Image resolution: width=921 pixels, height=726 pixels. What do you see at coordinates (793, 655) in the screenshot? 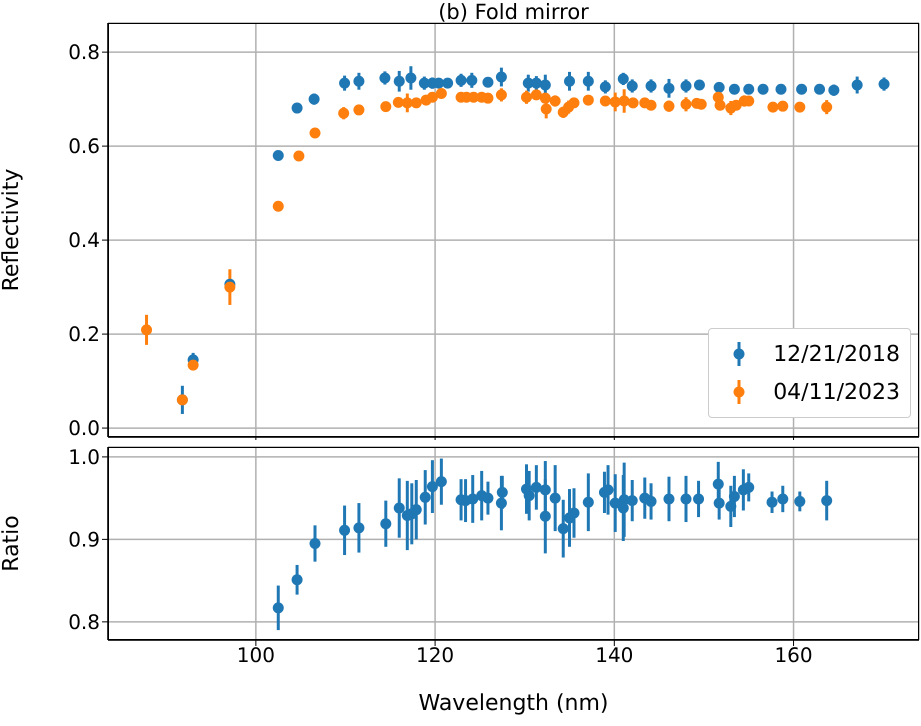
I see `x-tick-label: 160` at bounding box center [793, 655].